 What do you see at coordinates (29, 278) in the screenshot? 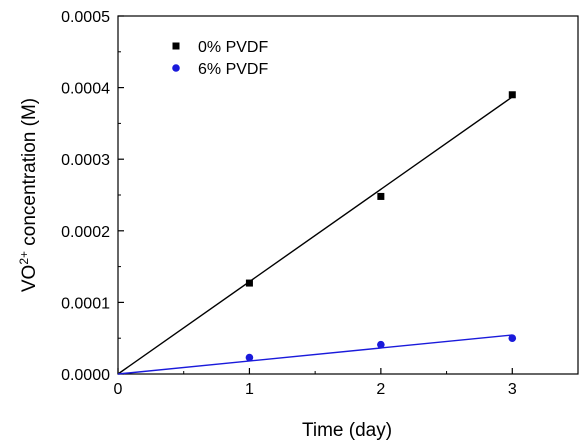
I see `y-axis-title-base: VO` at bounding box center [29, 278].